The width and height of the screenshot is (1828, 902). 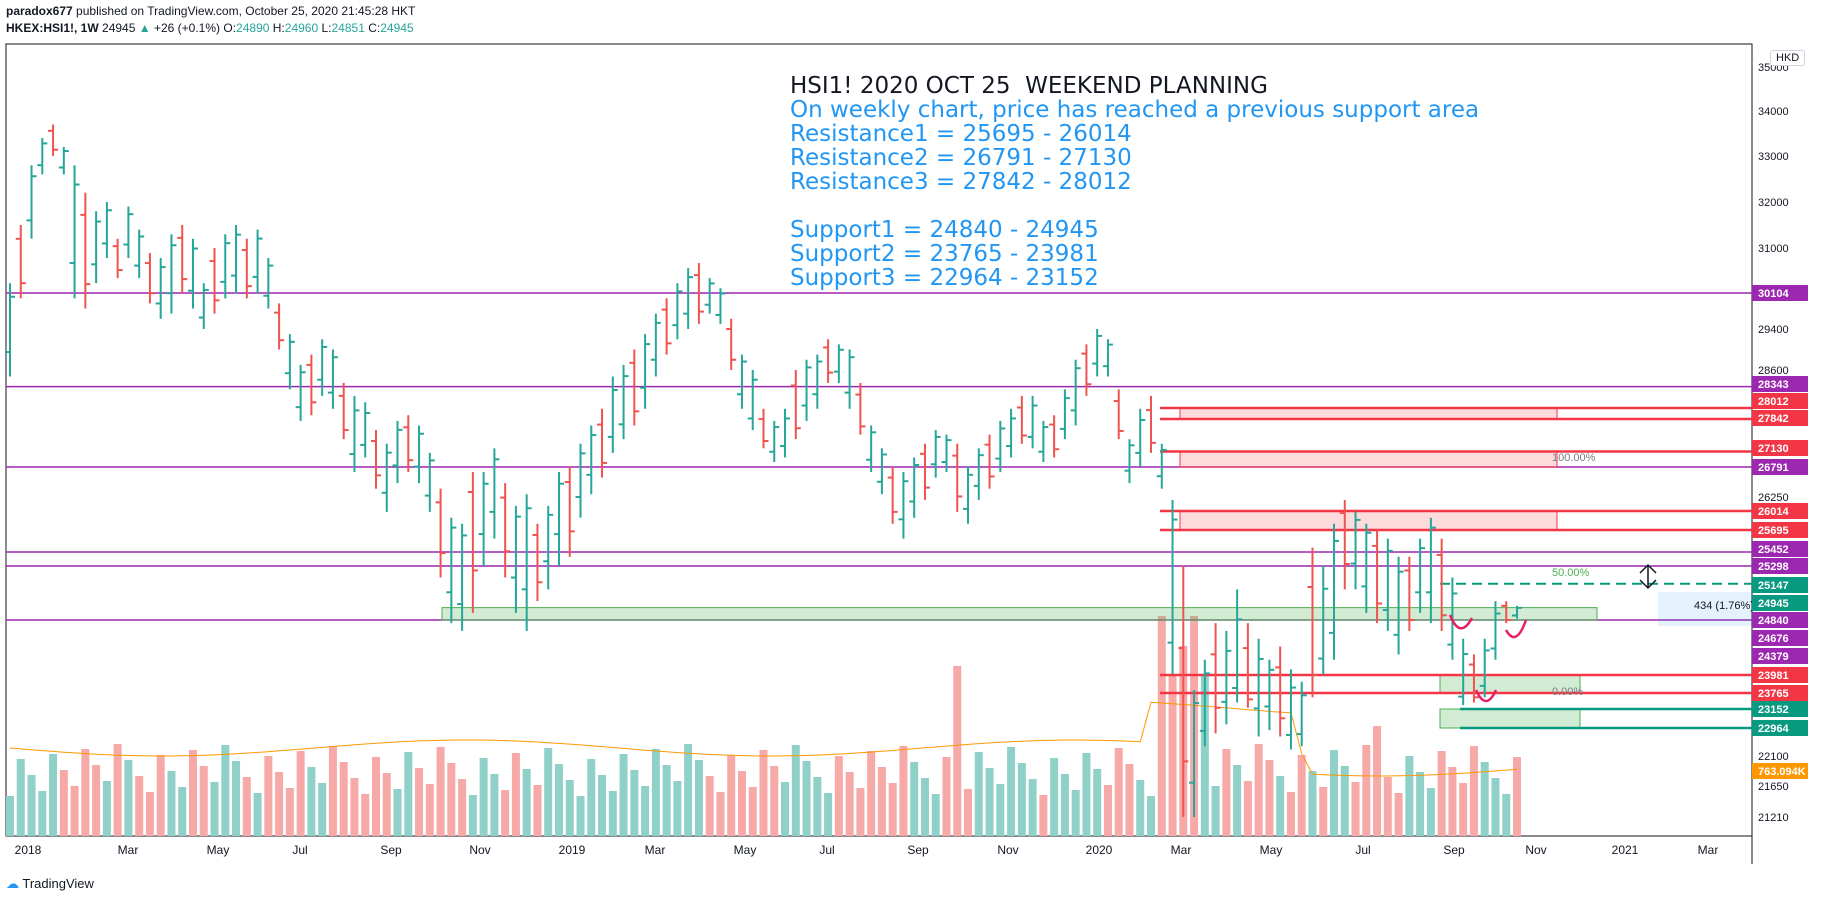 I want to click on measure-arrow-icon, so click(x=1648, y=576).